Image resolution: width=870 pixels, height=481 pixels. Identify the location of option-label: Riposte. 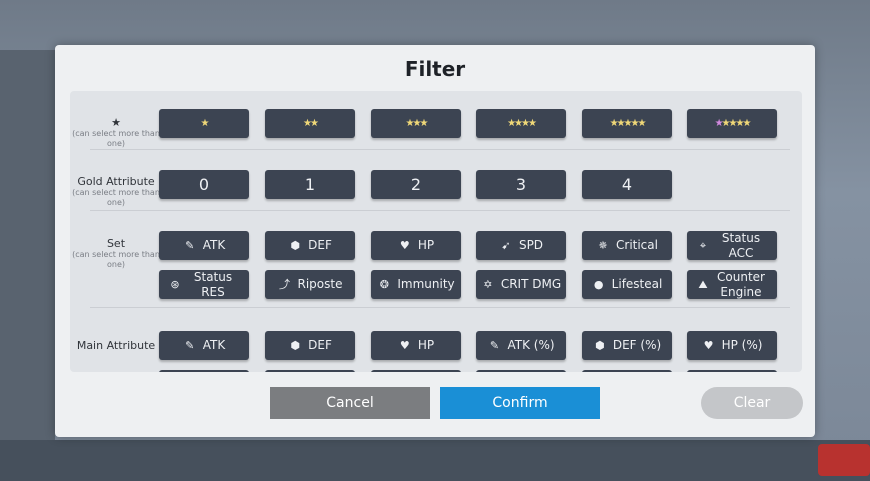
(320, 284).